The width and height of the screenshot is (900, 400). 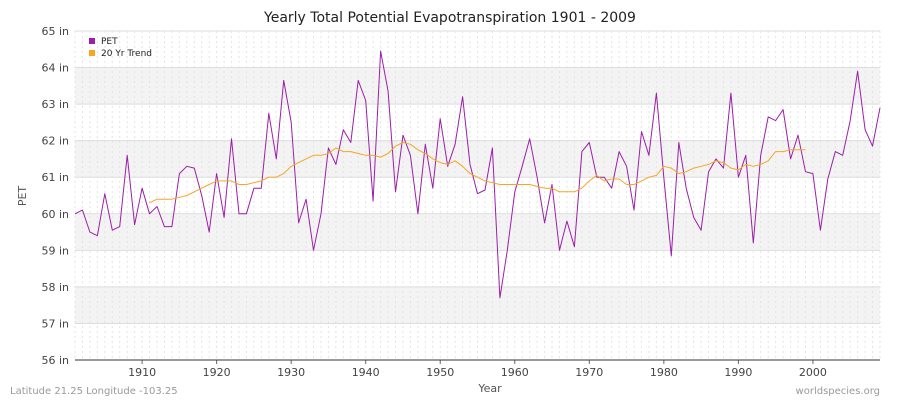 I want to click on y-tick-label: 60 in, so click(x=55, y=214).